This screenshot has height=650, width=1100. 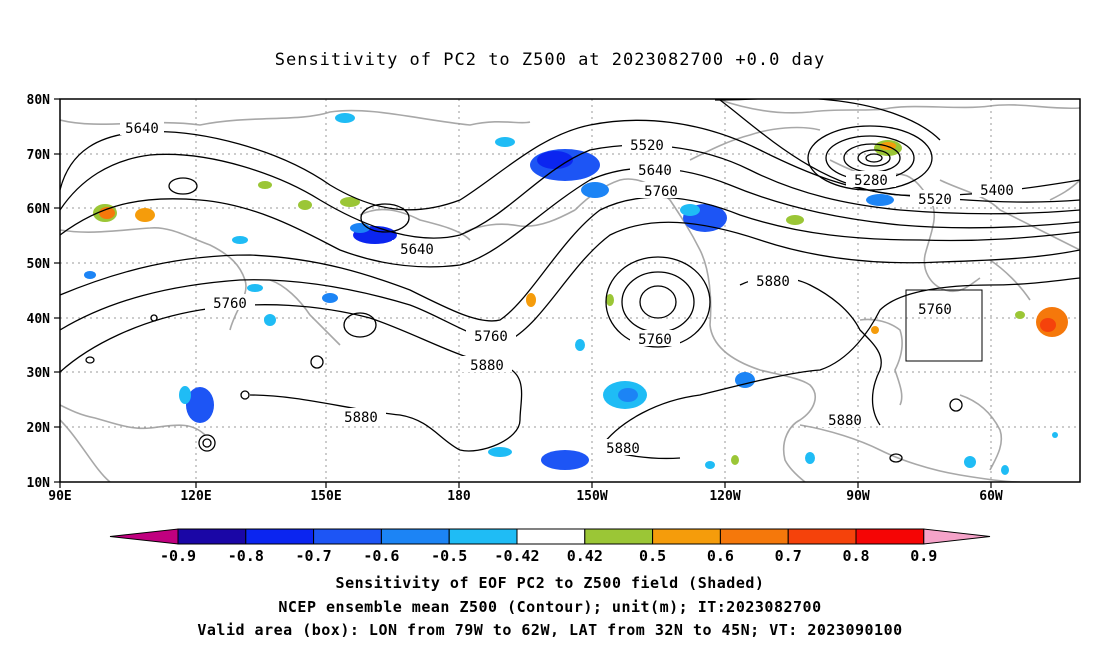 I want to click on colorbar-triangle-high, so click(x=957, y=536).